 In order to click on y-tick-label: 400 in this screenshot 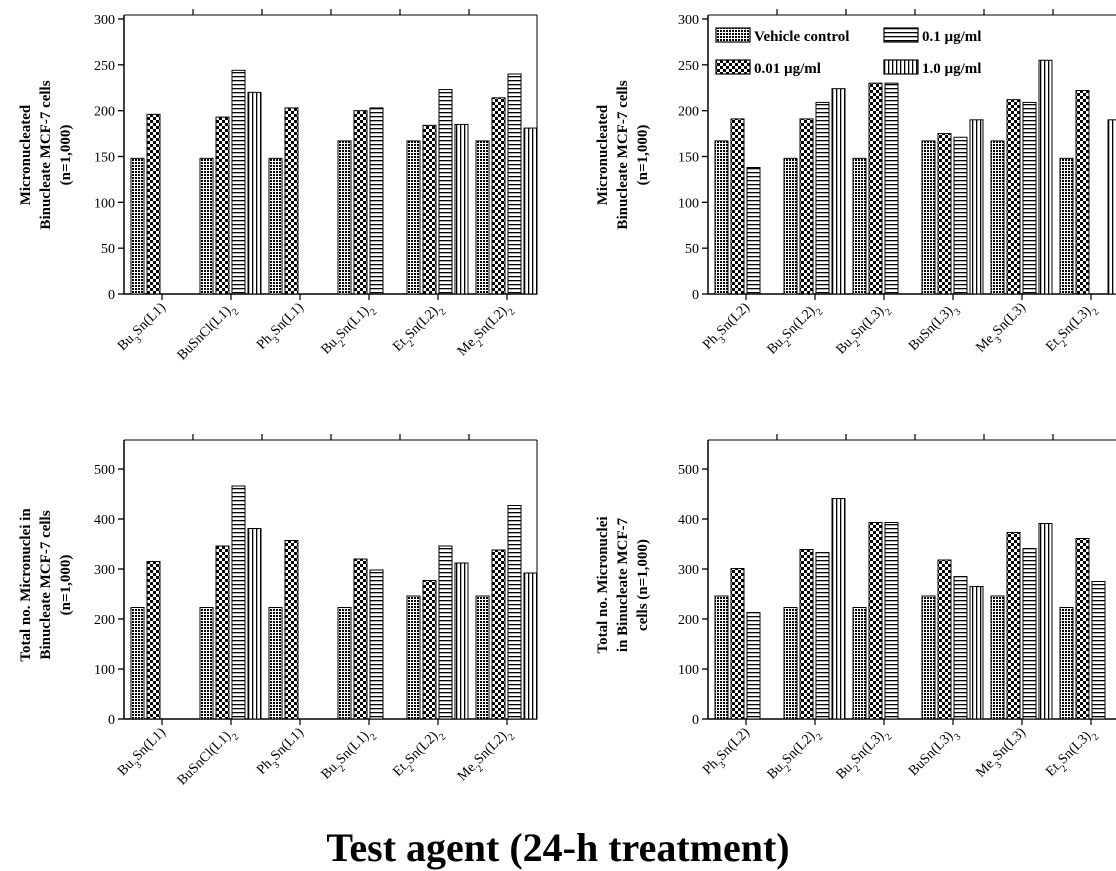, I will do `click(688, 520)`.